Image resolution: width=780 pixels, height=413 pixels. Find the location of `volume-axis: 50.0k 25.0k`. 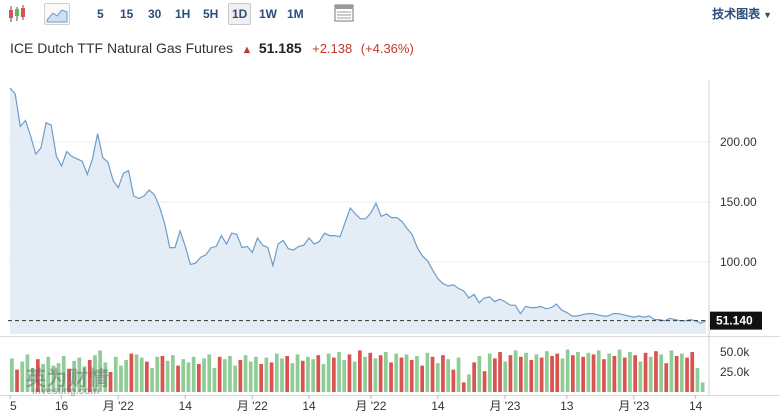

volume-axis: 50.0k 25.0k is located at coordinates (735, 362).